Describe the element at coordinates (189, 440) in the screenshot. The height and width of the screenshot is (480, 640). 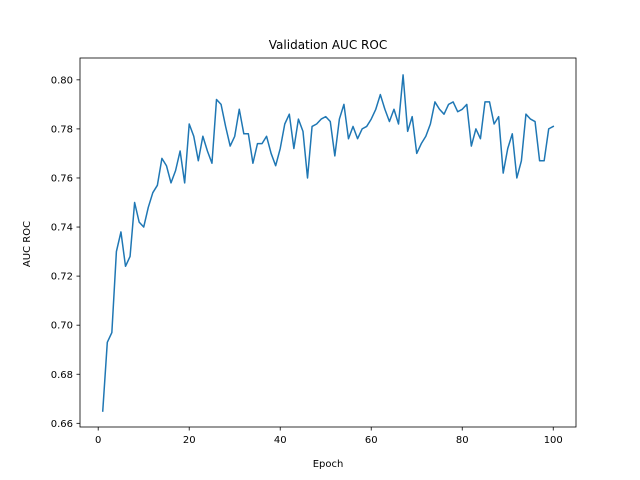
I see `x-tick-label: 20` at that location.